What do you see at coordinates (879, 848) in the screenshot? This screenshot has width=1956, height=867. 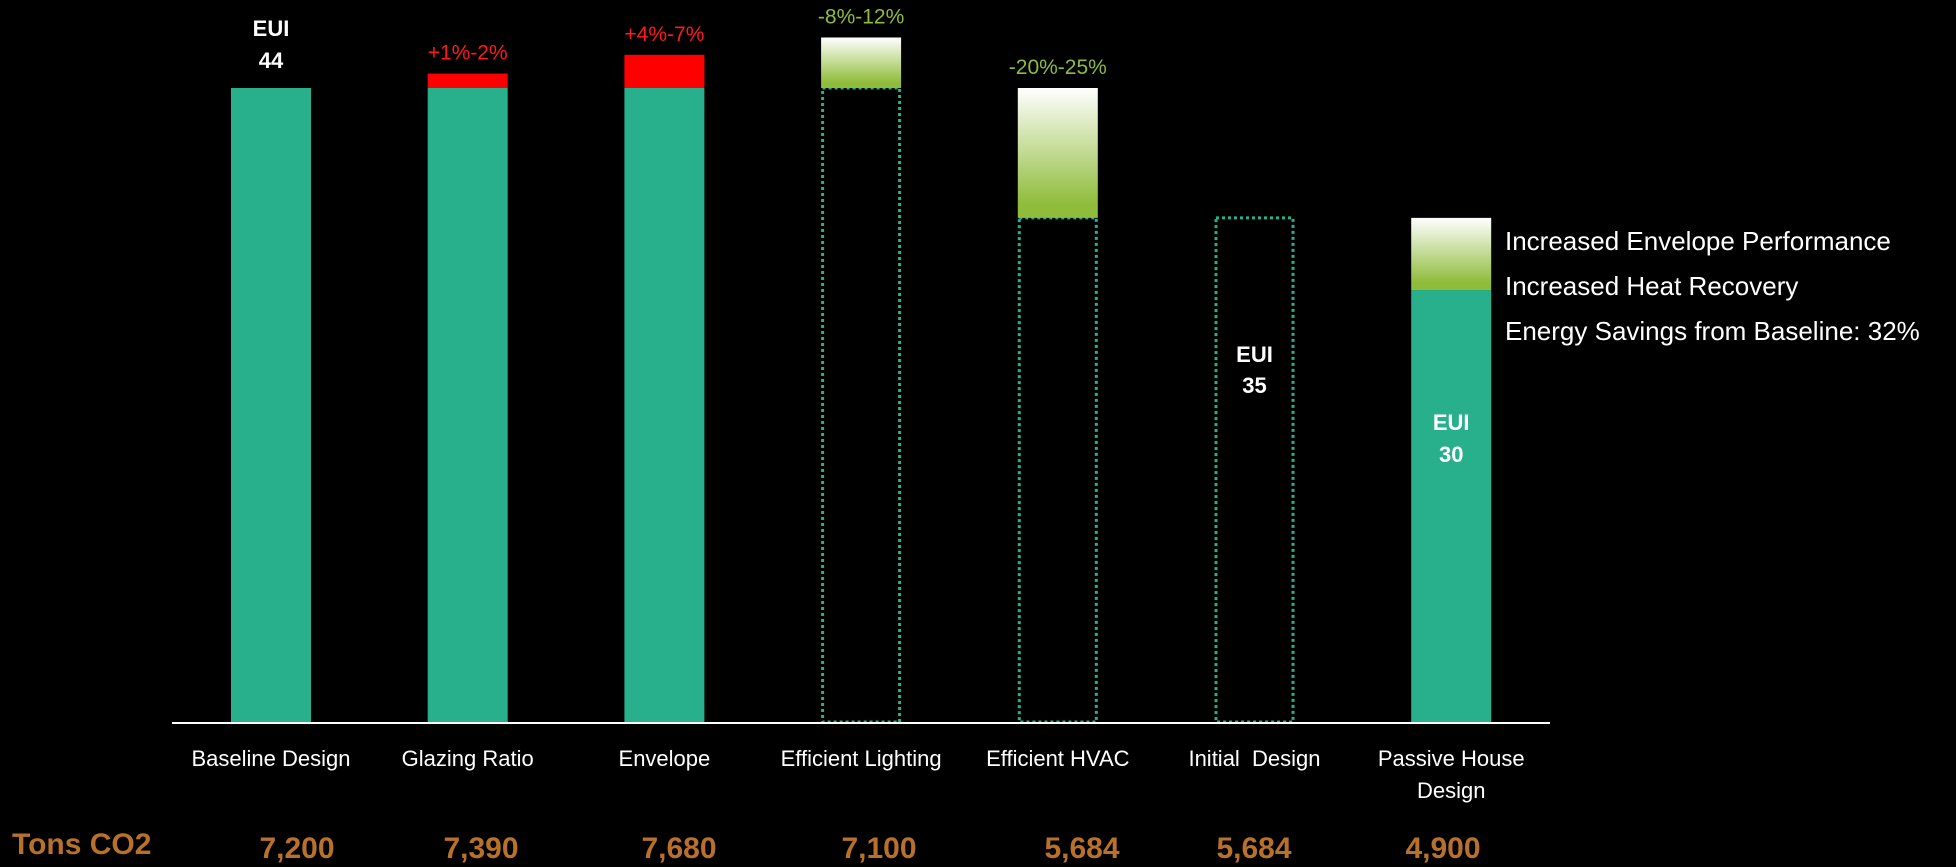 I see `co2-value-efficient-lighting: 7,100` at bounding box center [879, 848].